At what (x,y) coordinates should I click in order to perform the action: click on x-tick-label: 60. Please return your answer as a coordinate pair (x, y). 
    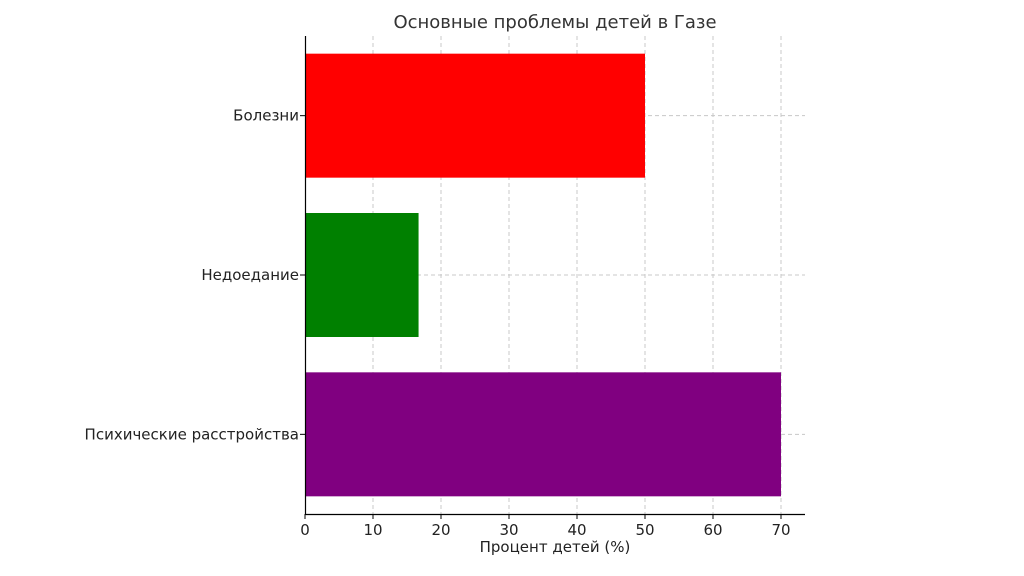
    Looking at the image, I should click on (712, 530).